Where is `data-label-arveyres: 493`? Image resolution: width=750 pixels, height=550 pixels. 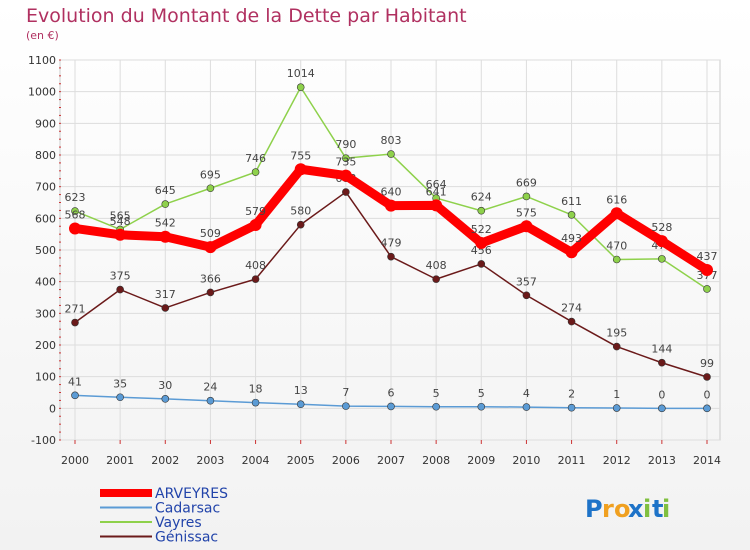 data-label-arveyres: 493 is located at coordinates (571, 238).